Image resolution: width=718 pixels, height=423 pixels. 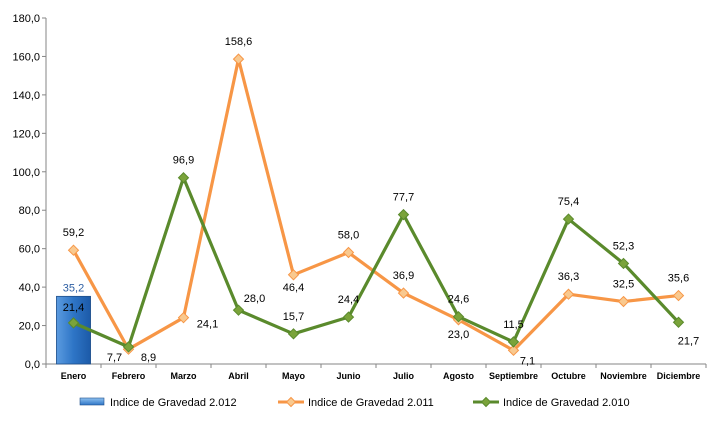 I want to click on bar-series, so click(x=73, y=330).